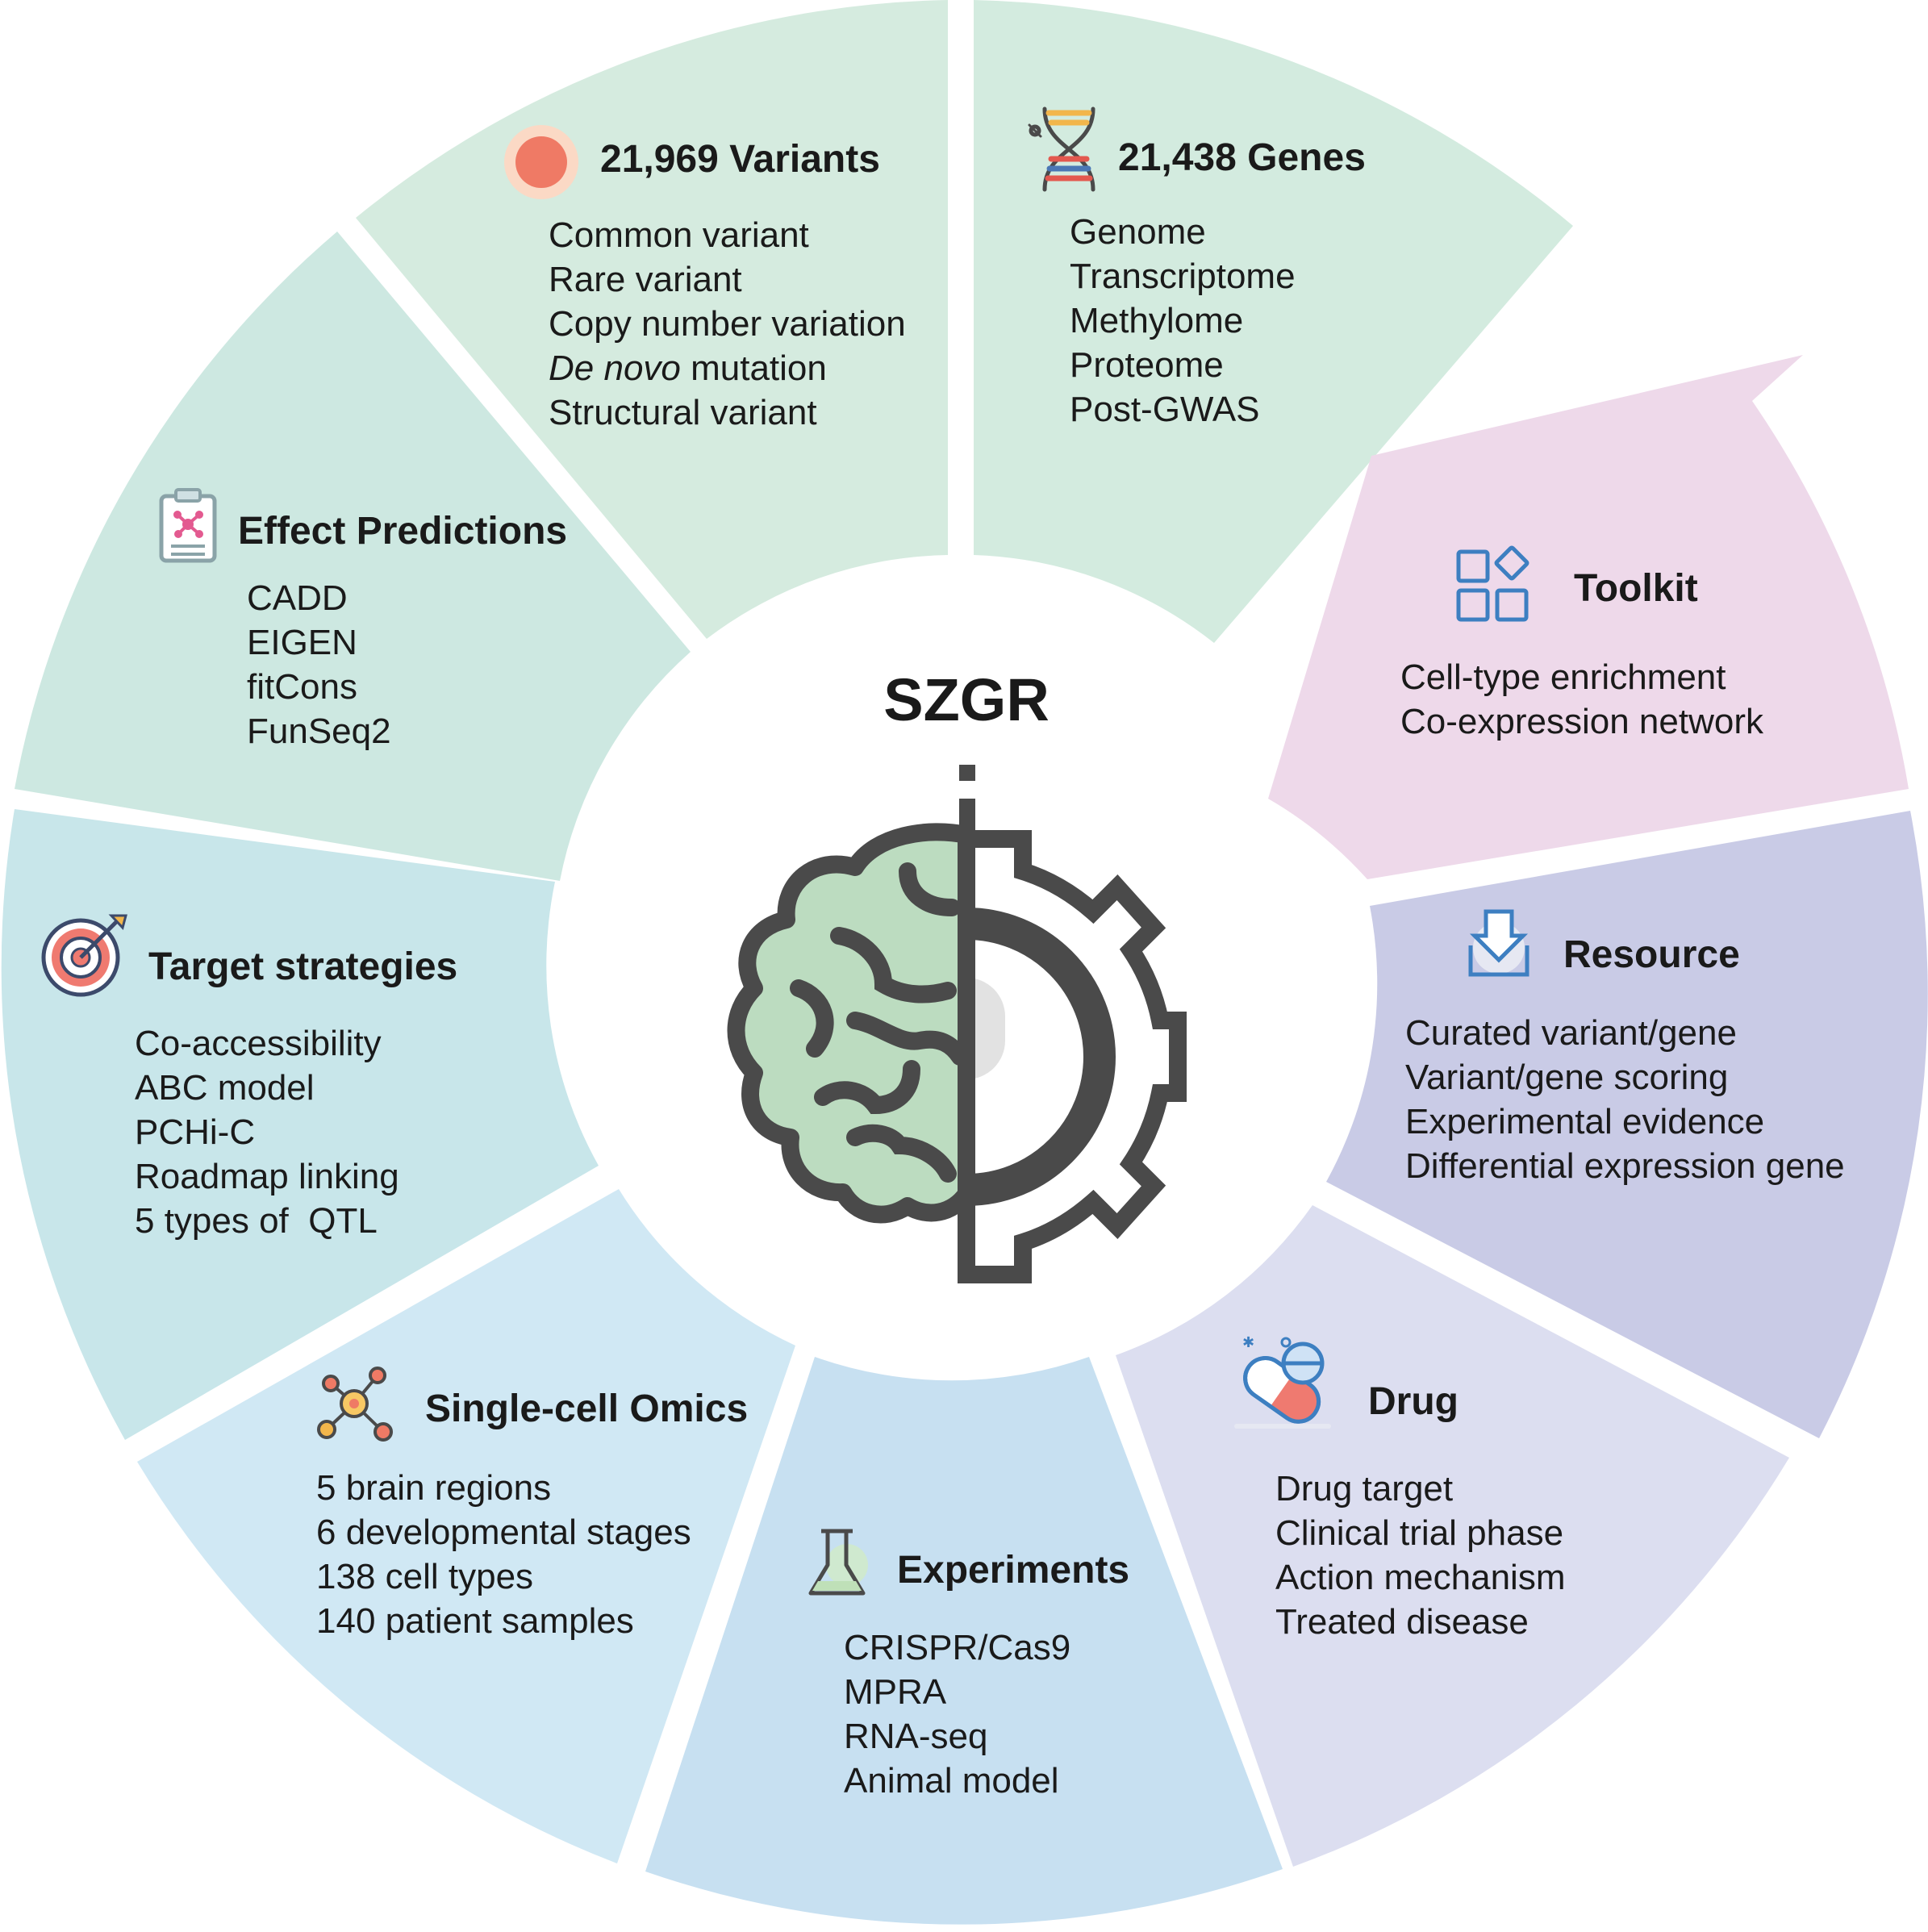 The width and height of the screenshot is (1928, 1932). I want to click on experiments-item: Animal model, so click(952, 1781).